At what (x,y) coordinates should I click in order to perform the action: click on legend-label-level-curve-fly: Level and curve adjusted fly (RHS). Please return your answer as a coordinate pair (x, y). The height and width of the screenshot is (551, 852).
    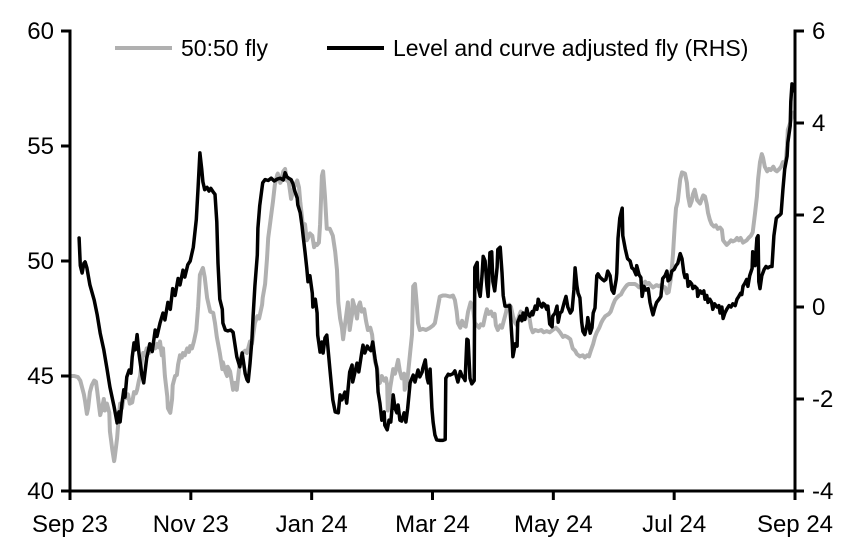
    Looking at the image, I should click on (571, 48).